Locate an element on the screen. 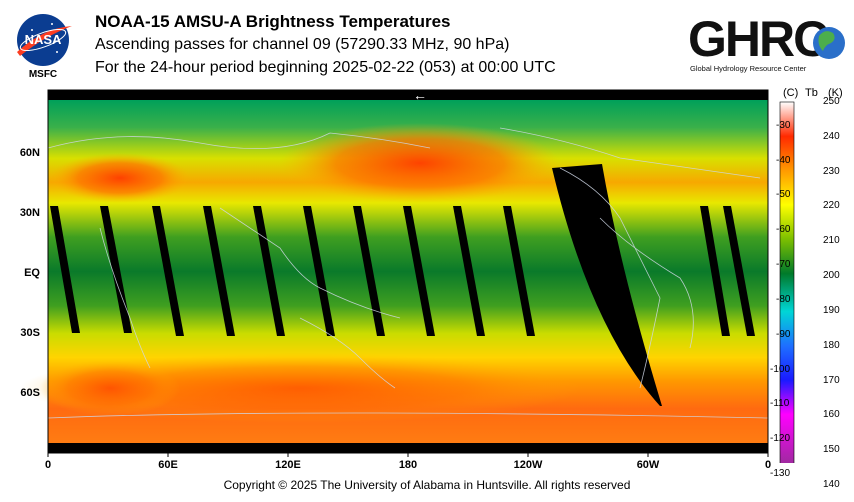  colorbar-celsius-label: -70 is located at coordinates (783, 265).